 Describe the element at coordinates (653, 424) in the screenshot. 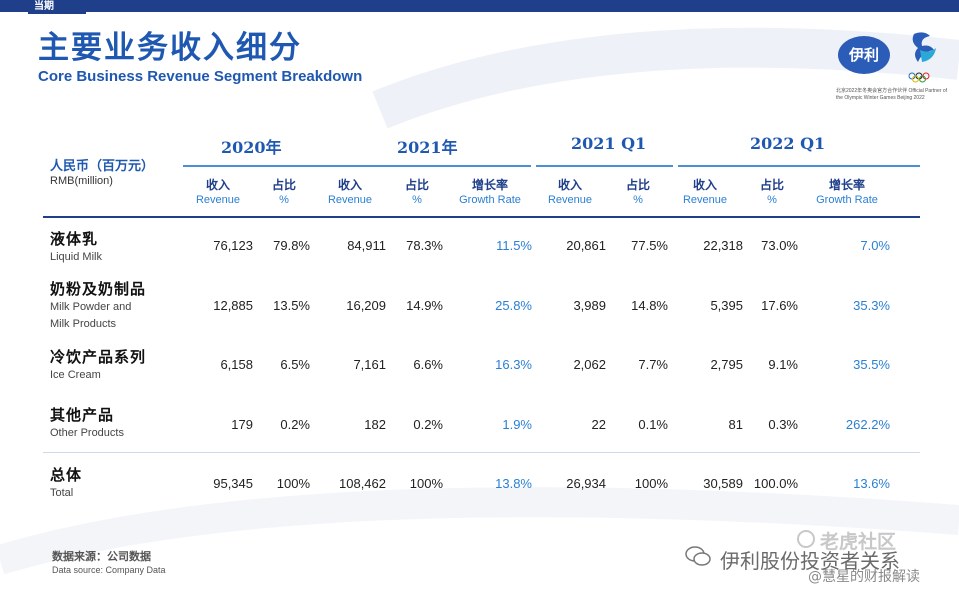

I see `table-cell: 0.1%` at that location.